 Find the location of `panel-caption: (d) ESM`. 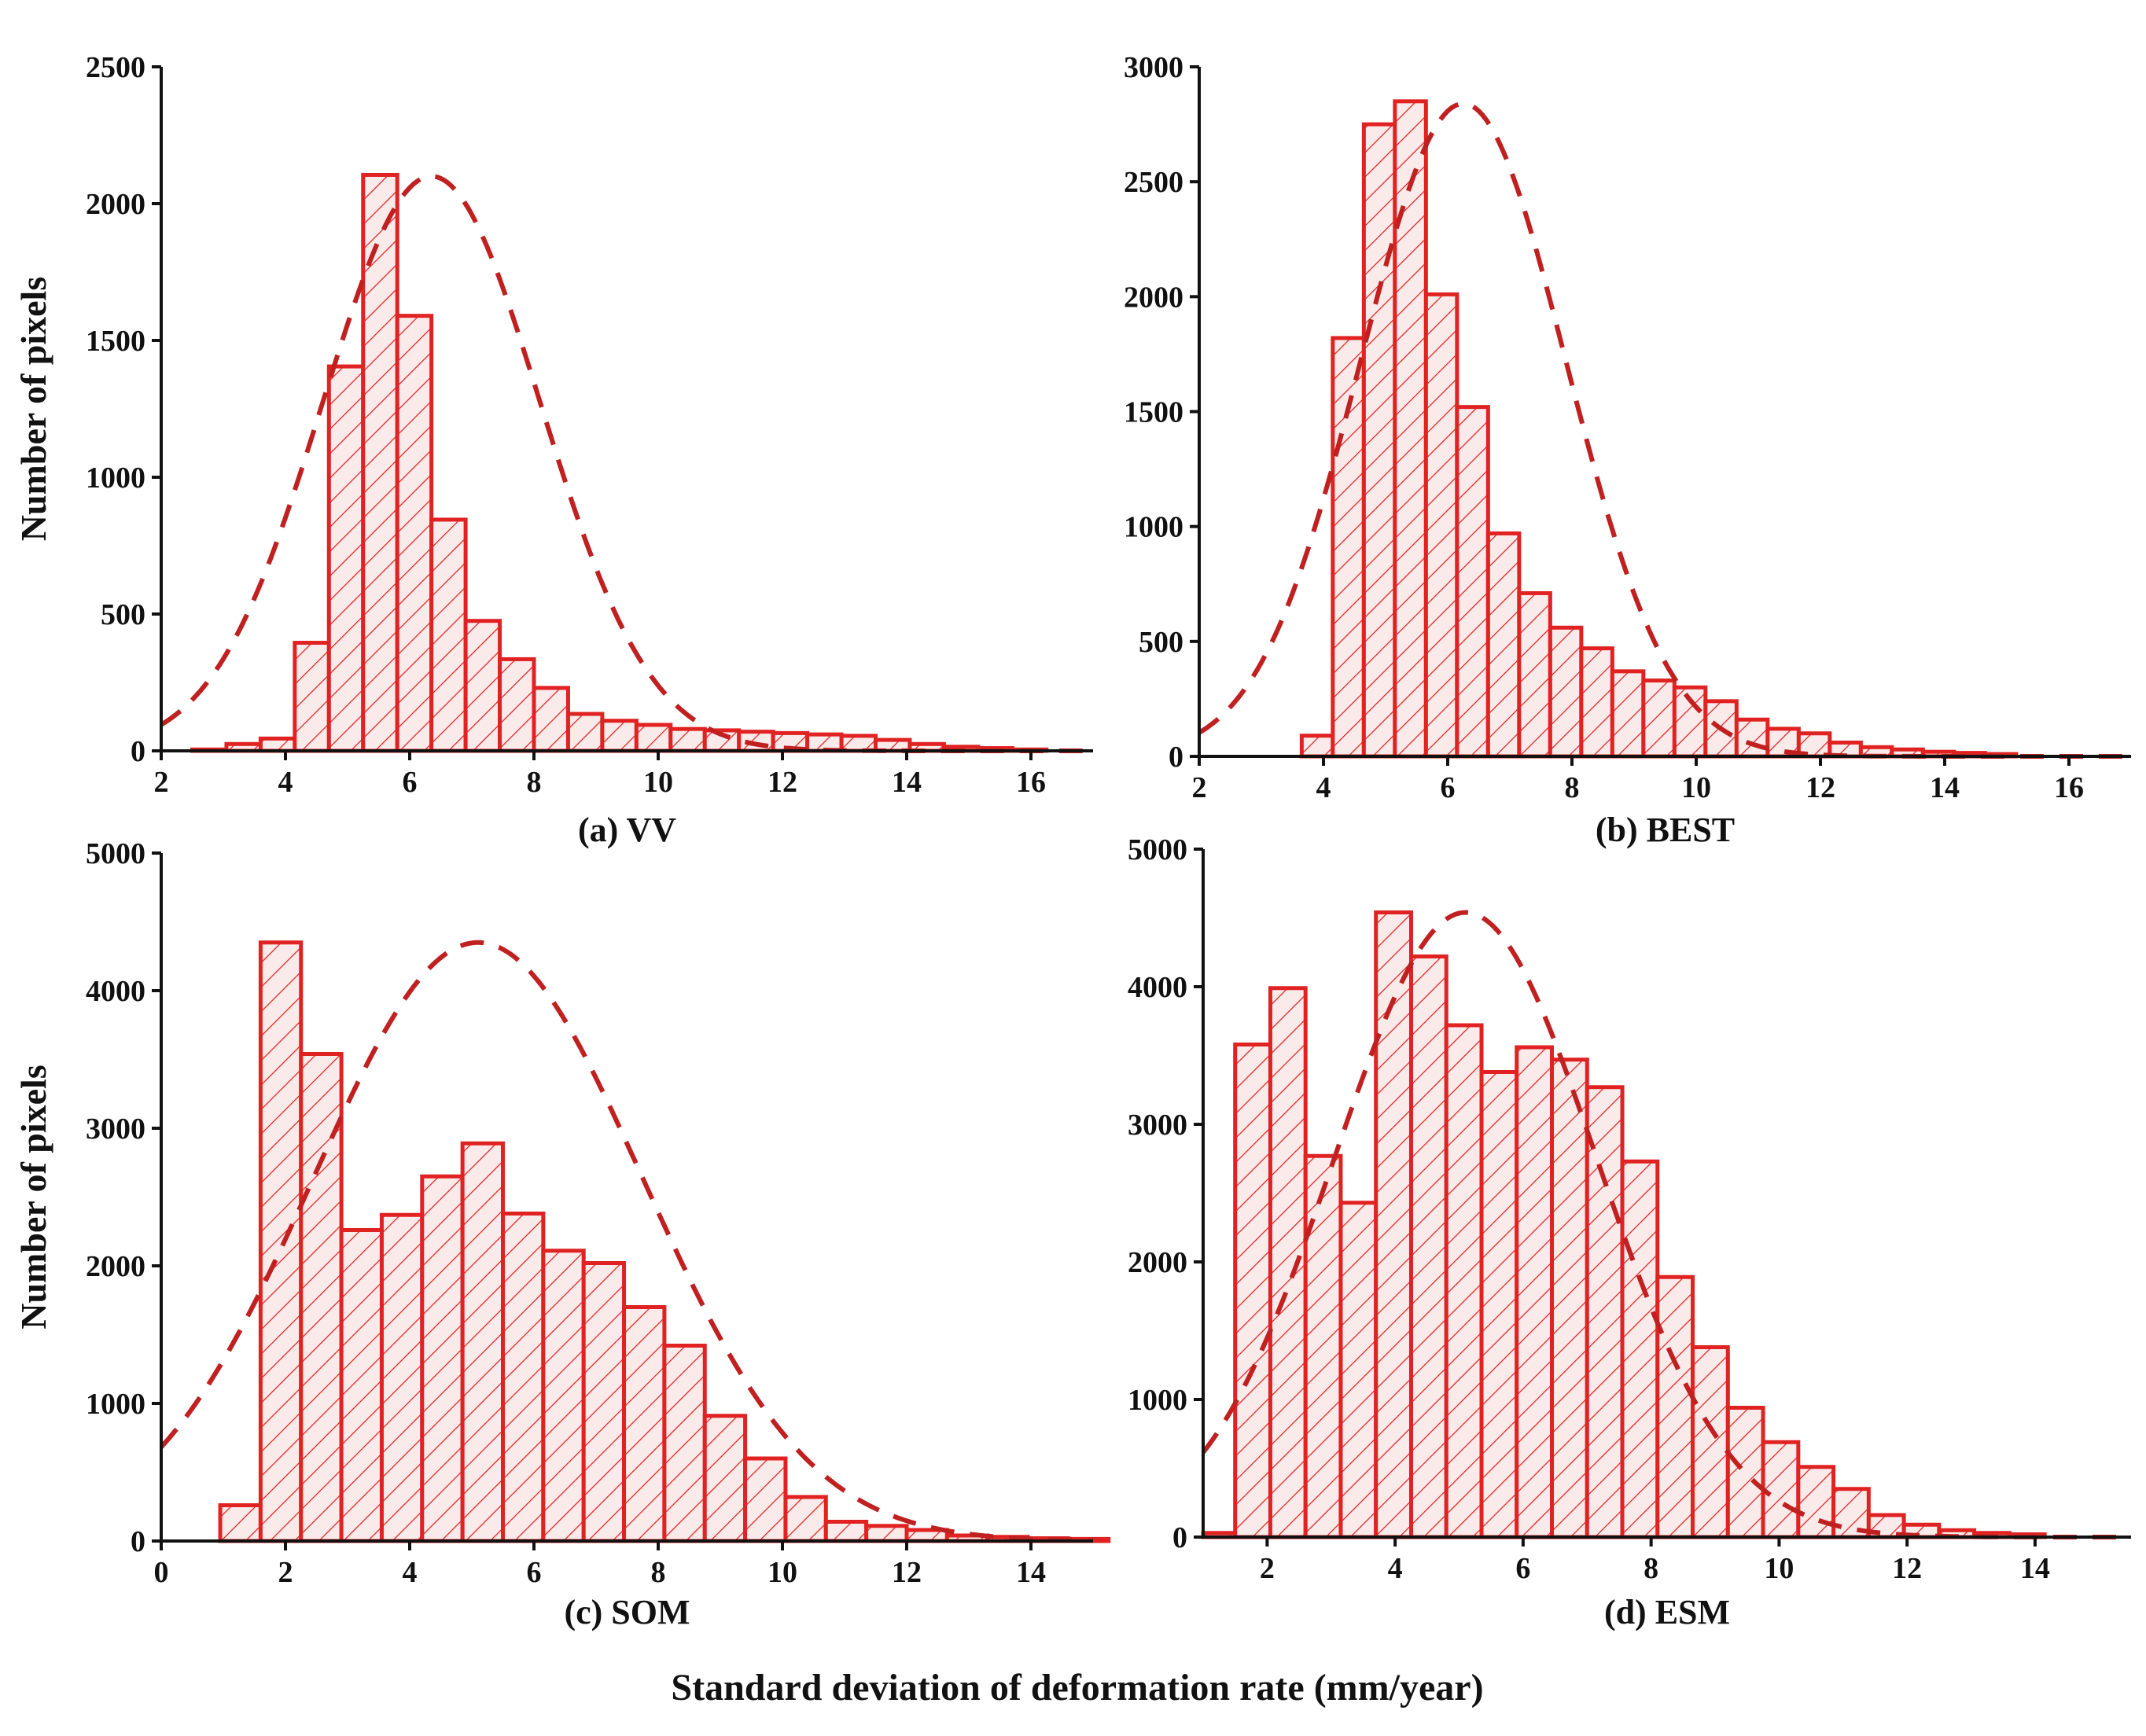

panel-caption: (d) ESM is located at coordinates (1667, 1612).